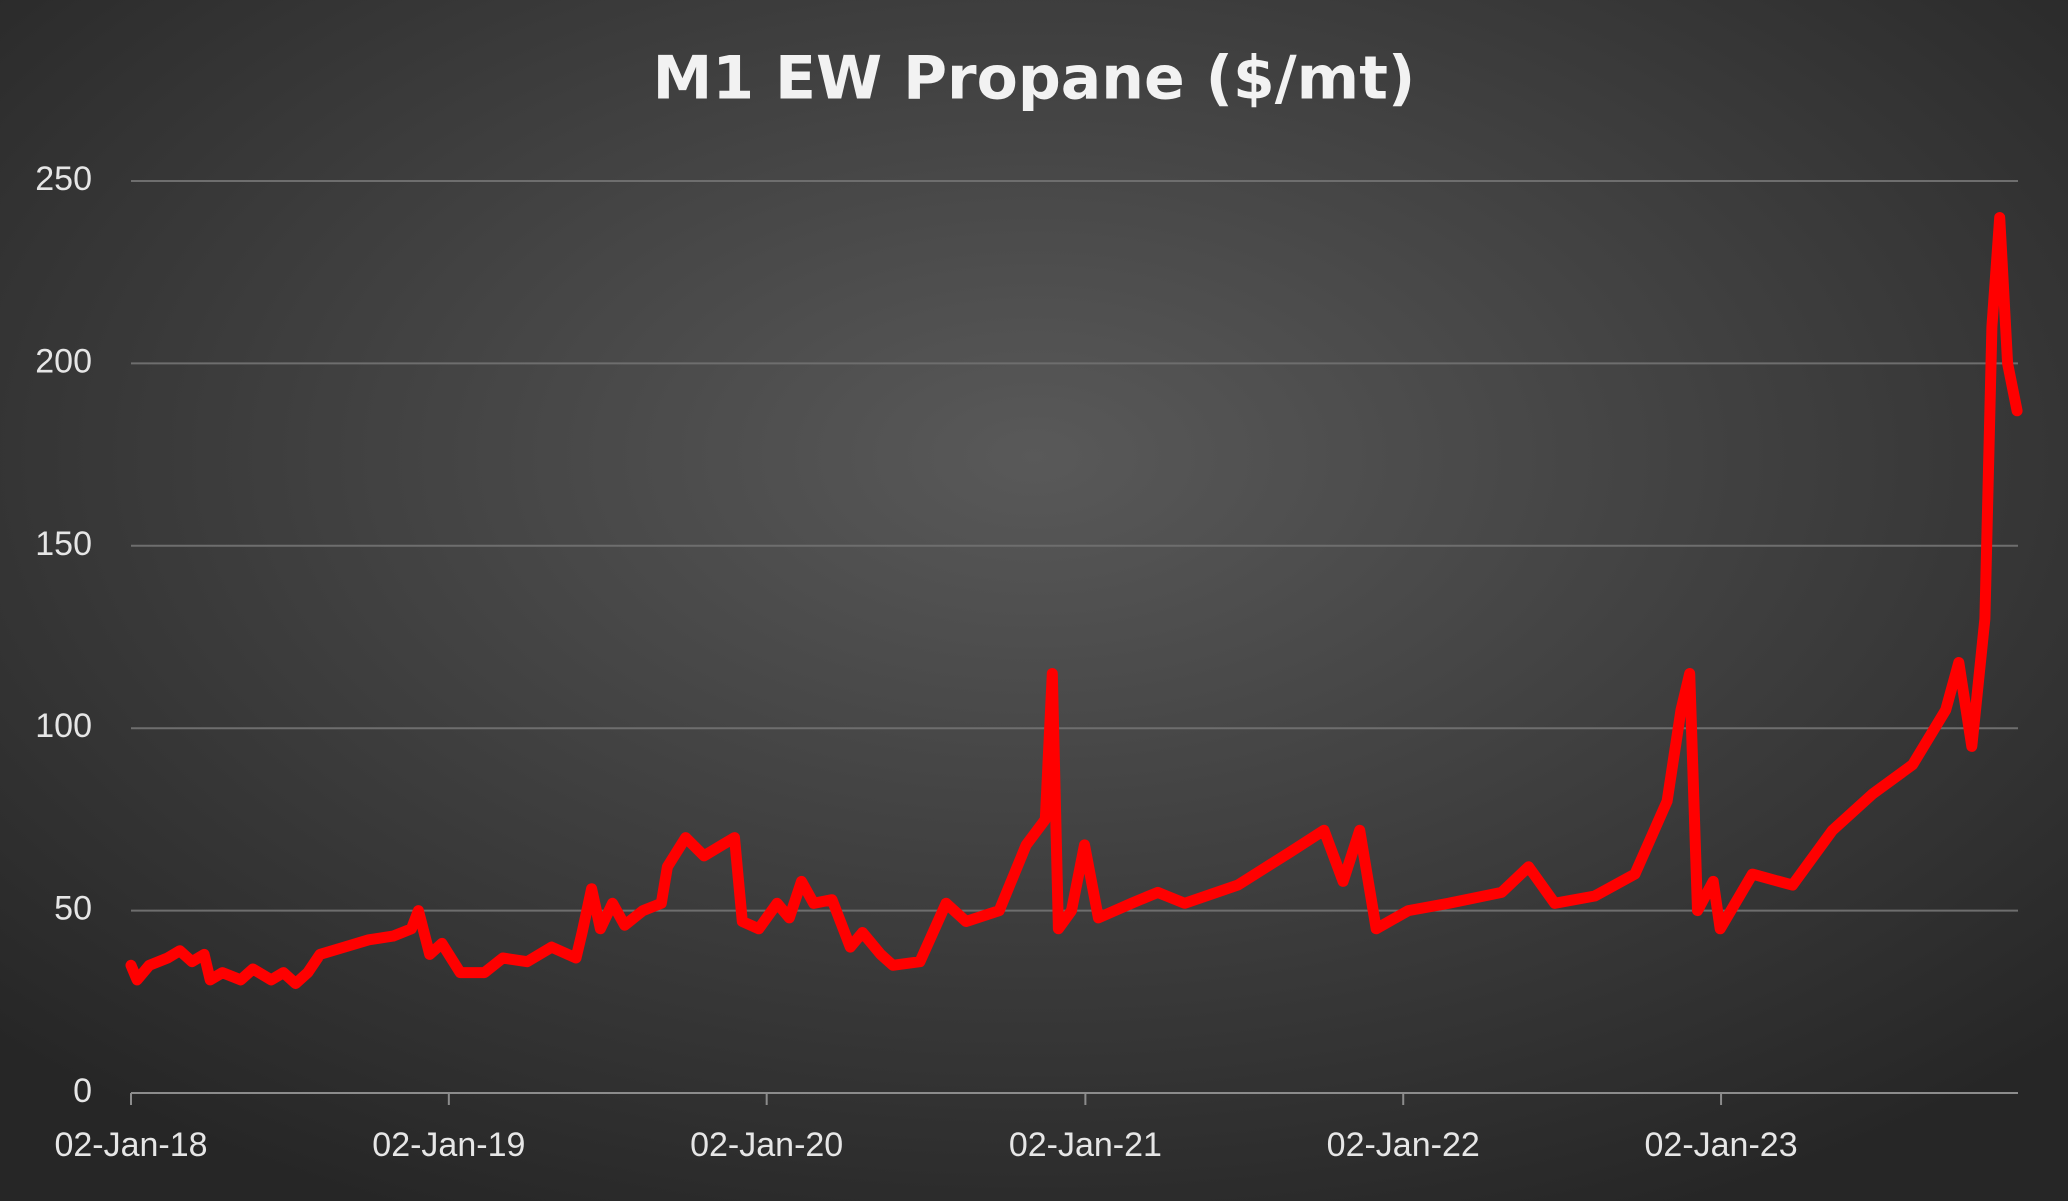  I want to click on x-tick-label: 02-Jan-22, so click(1403, 1145).